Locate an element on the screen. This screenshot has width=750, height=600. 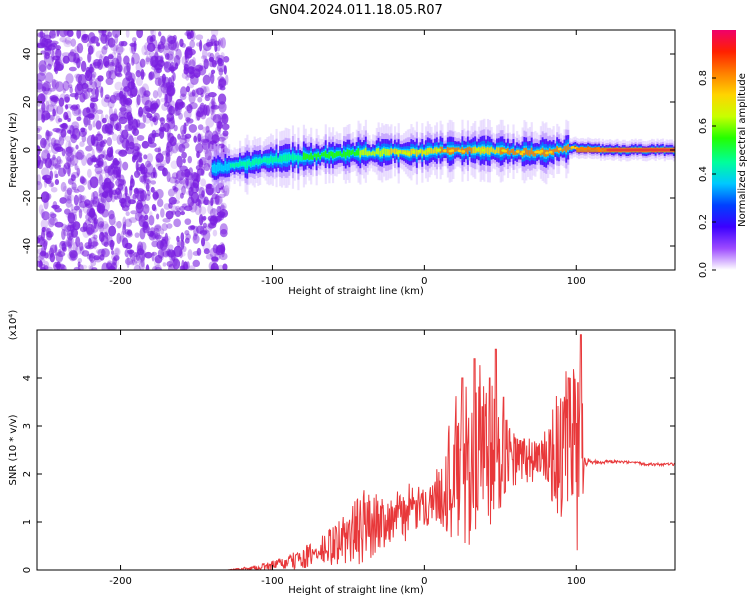
snr-x-label: Height of straight line (km) is located at coordinates (356, 590).